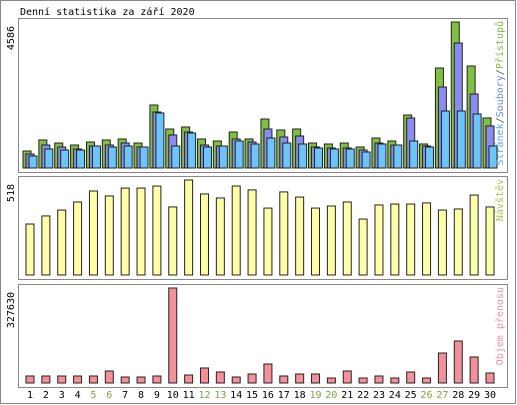  What do you see at coordinates (300, 395) in the screenshot?
I see `x-tick-label: 18` at bounding box center [300, 395].